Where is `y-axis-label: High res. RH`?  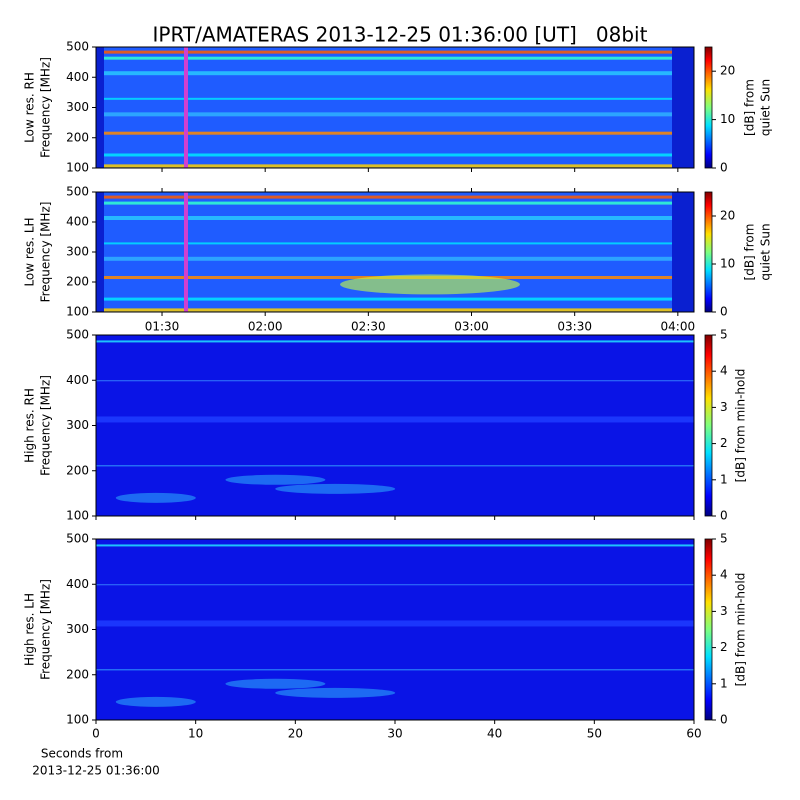 y-axis-label: High res. RH is located at coordinates (30, 425).